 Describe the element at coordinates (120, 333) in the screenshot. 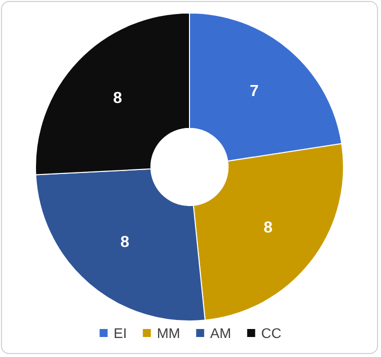

I see `legend-label: EI` at that location.